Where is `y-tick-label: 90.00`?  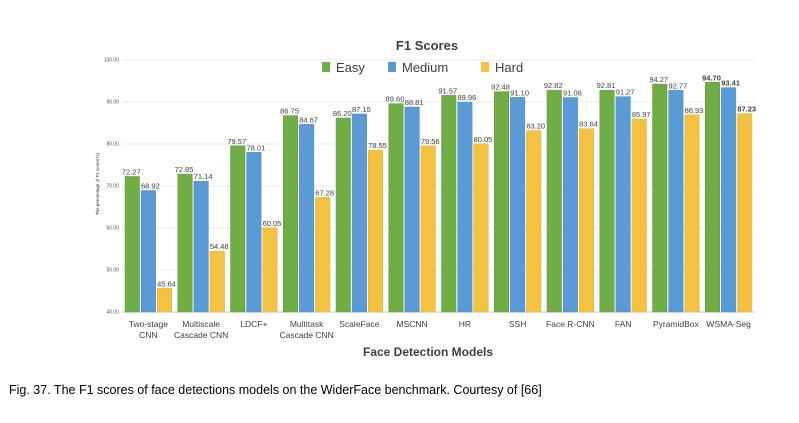 y-tick-label: 90.00 is located at coordinates (112, 103).